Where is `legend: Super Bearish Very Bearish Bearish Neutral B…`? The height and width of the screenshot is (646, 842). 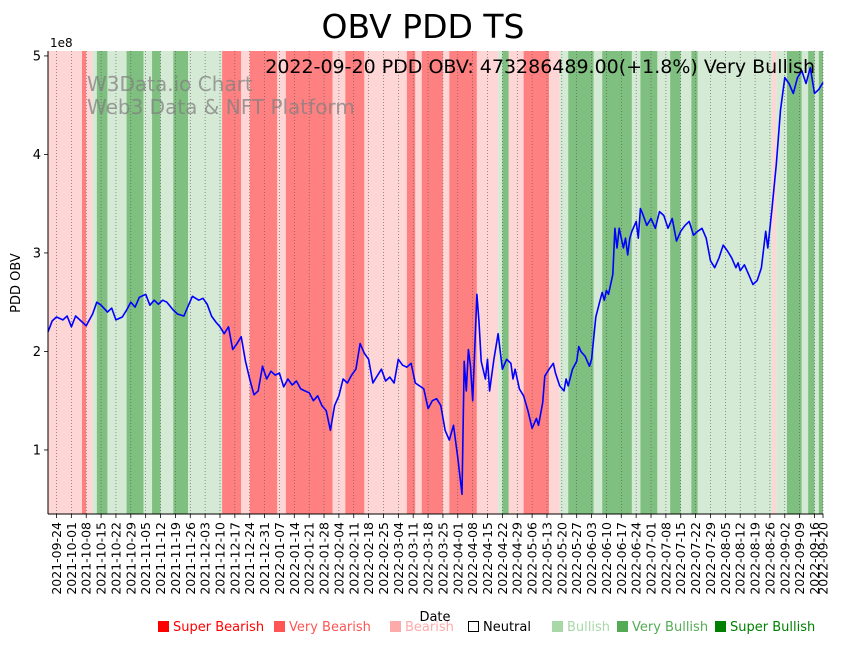
legend: Super Bearish Very Bearish Bearish Neutral B… is located at coordinates (421, 630).